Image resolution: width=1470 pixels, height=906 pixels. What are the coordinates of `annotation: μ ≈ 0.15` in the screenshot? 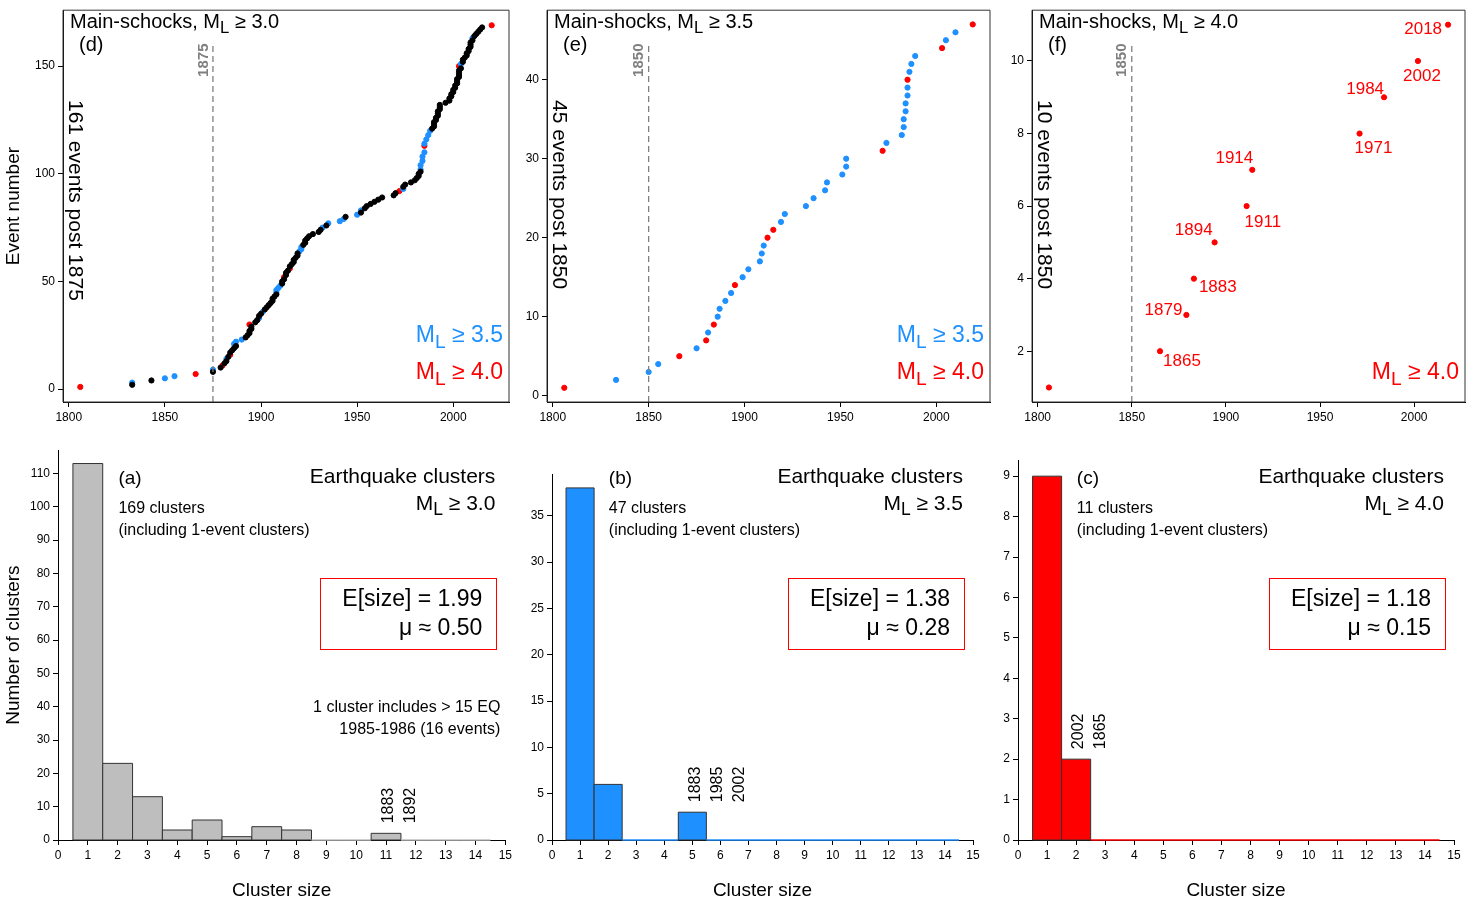 It's located at (1389, 627).